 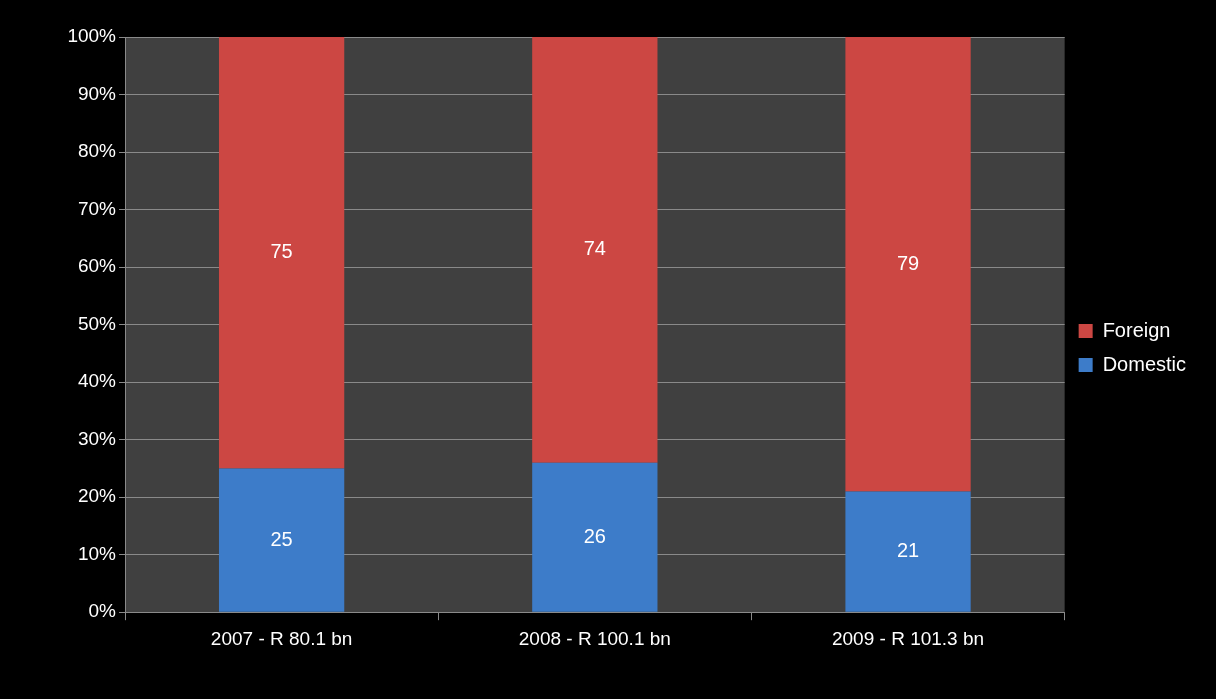 What do you see at coordinates (97, 438) in the screenshot?
I see `y-tick-label: 30%` at bounding box center [97, 438].